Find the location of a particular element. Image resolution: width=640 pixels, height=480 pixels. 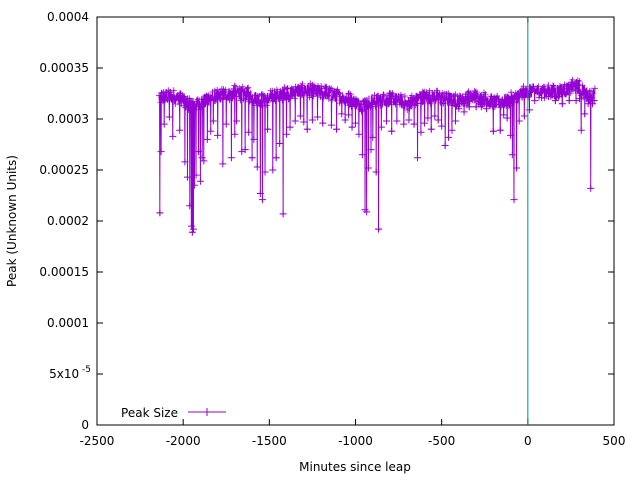

y-tick-label: 0.0004 is located at coordinates (68, 17).